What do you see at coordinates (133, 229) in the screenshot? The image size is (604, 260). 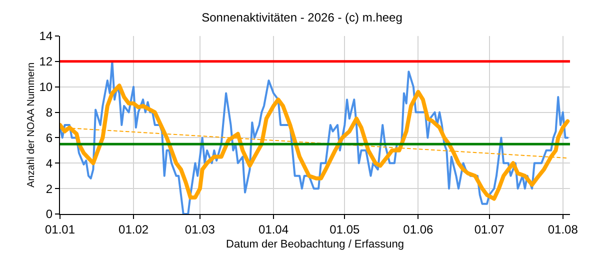 I see `x-tick-label: 01.02` at bounding box center [133, 229].